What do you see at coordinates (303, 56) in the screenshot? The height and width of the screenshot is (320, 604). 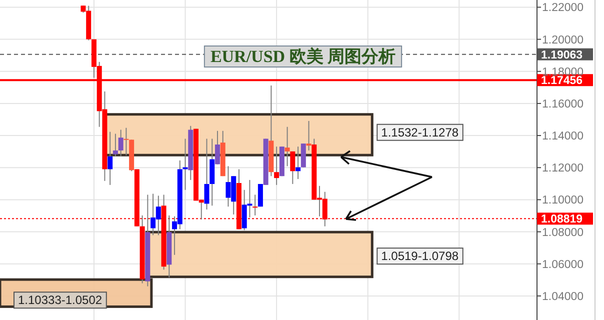 I see `text: EUR/USD 欧美 周图分析` at bounding box center [303, 56].